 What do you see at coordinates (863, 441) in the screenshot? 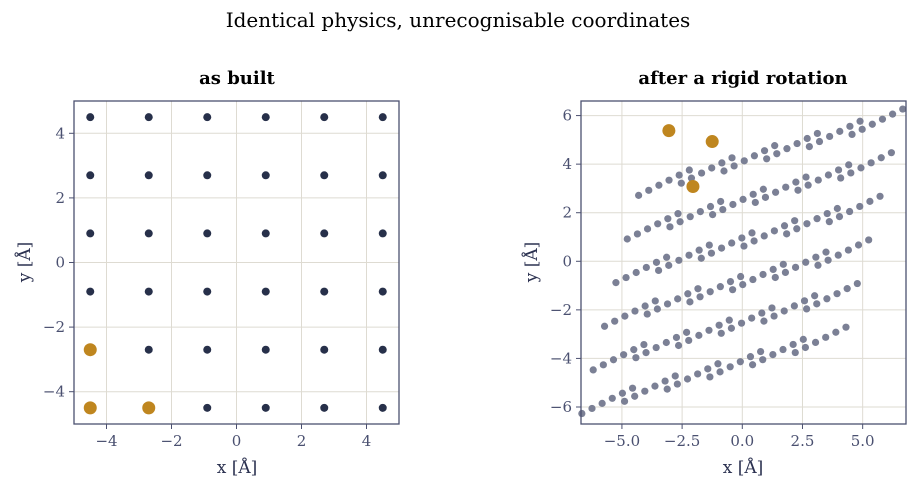
I see `x-tick-label: 5.0` at bounding box center [863, 441].